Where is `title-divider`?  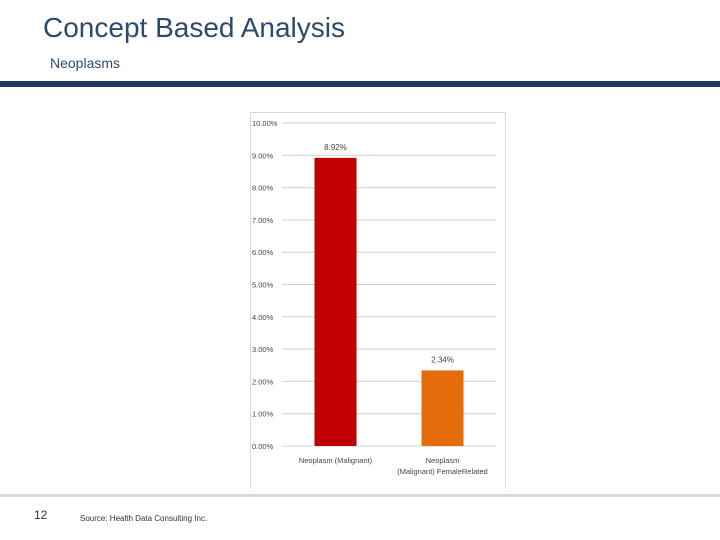 title-divider is located at coordinates (360, 84).